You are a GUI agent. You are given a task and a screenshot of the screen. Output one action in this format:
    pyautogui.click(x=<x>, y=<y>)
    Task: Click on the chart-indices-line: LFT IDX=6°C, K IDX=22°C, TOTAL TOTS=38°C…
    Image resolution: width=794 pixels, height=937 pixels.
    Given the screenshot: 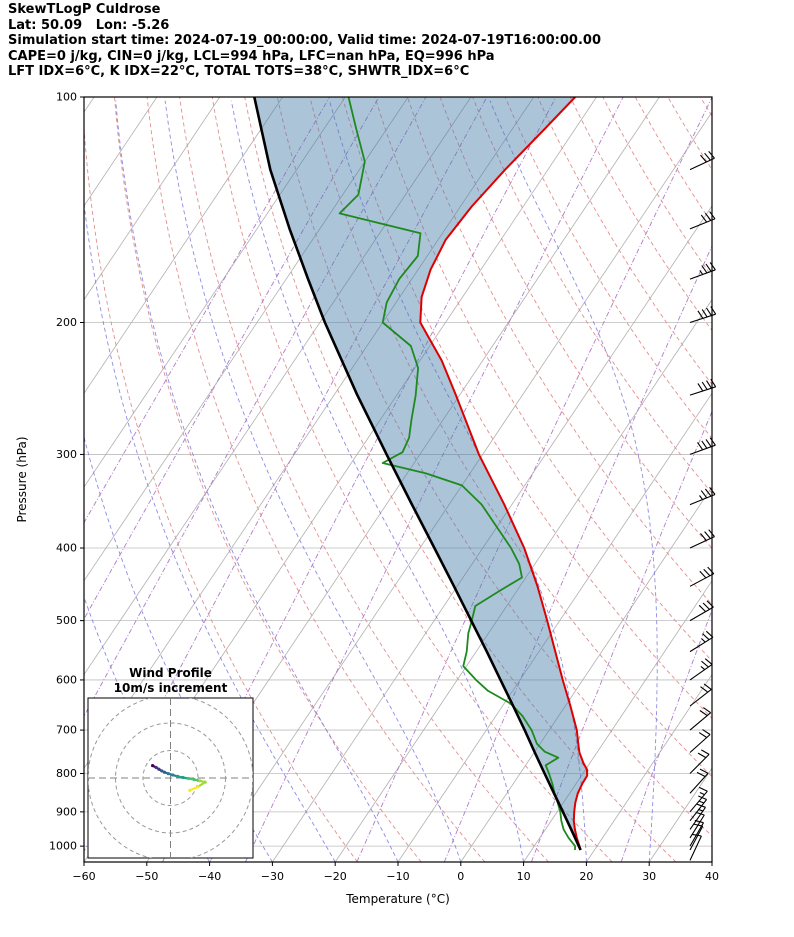 What is the action you would take?
    pyautogui.click(x=239, y=72)
    